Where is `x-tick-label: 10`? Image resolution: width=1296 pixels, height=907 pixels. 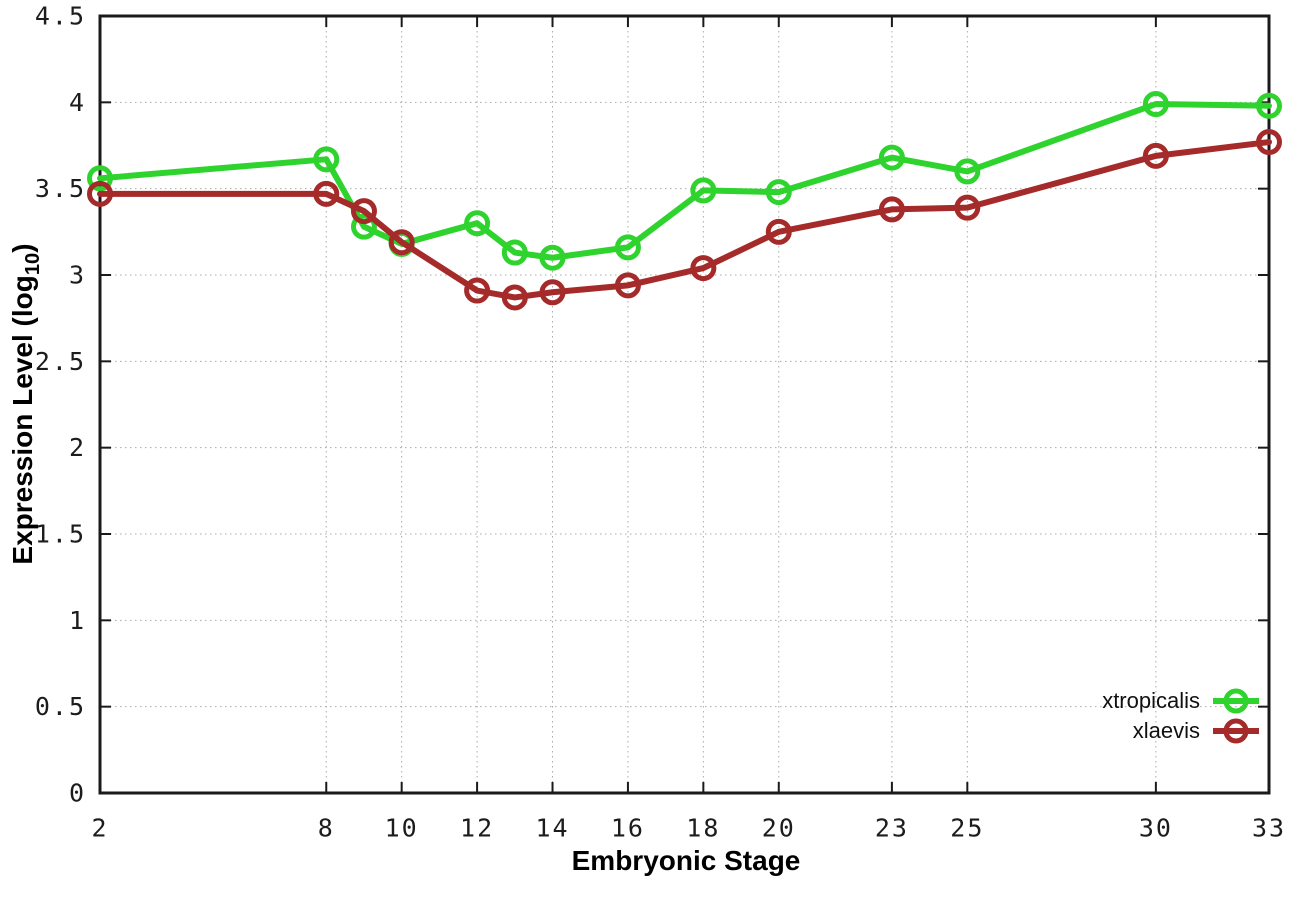 x-tick-label: 10 is located at coordinates (402, 827).